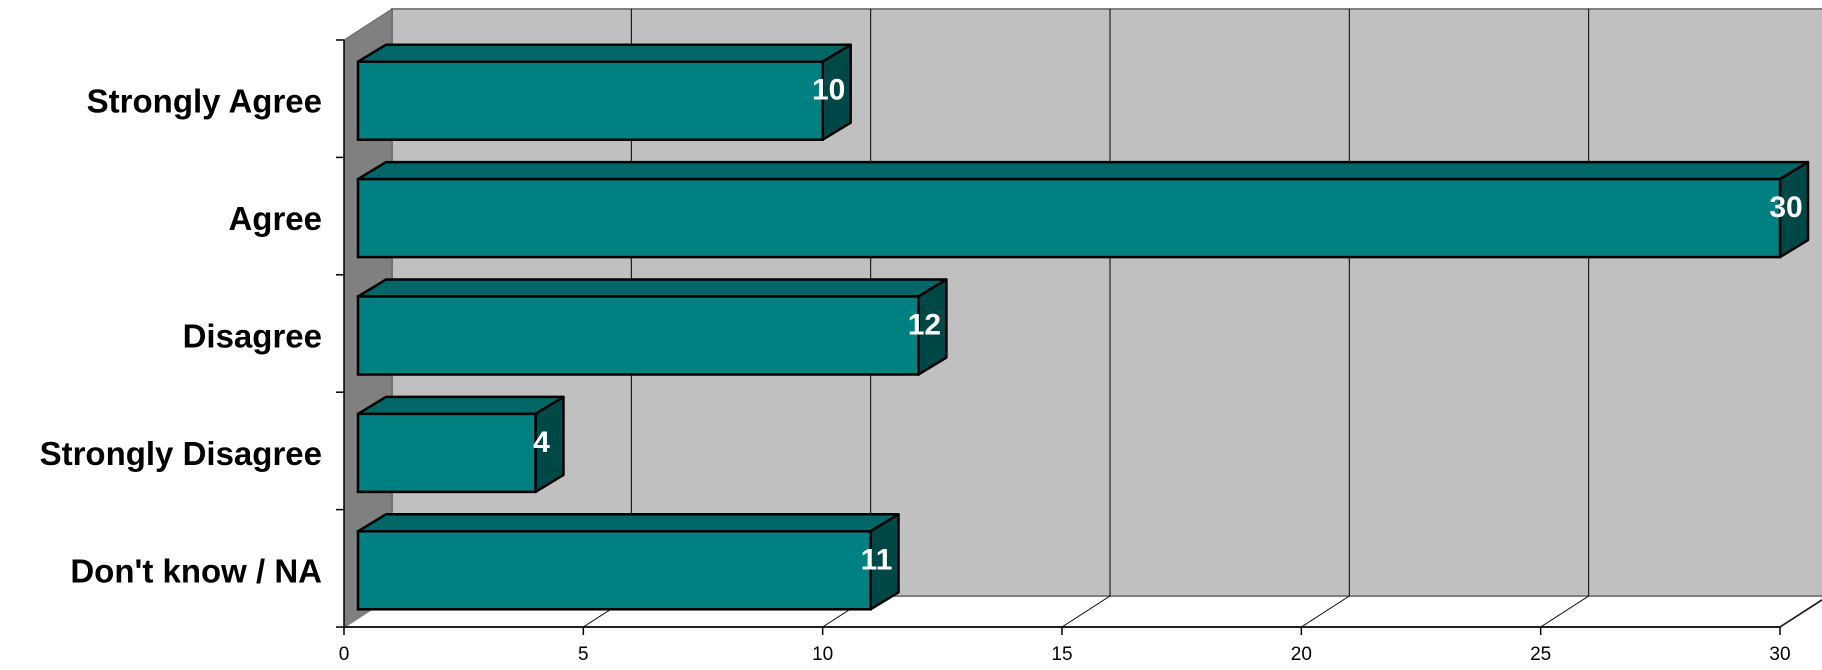 This screenshot has width=1822, height=670. I want to click on x-tick-label: 20, so click(1301, 654).